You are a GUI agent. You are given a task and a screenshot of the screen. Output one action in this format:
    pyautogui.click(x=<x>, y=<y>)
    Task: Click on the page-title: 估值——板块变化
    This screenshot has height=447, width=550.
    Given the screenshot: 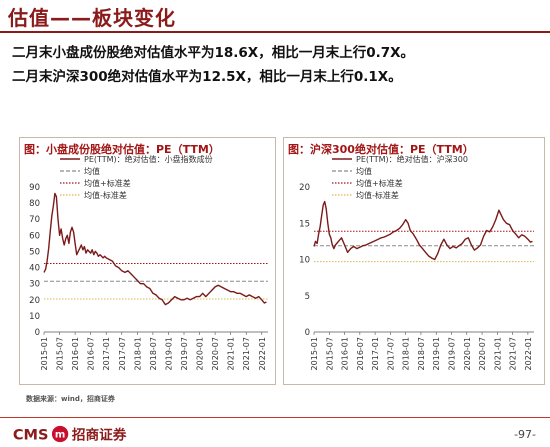 What is the action you would take?
    pyautogui.click(x=92, y=18)
    